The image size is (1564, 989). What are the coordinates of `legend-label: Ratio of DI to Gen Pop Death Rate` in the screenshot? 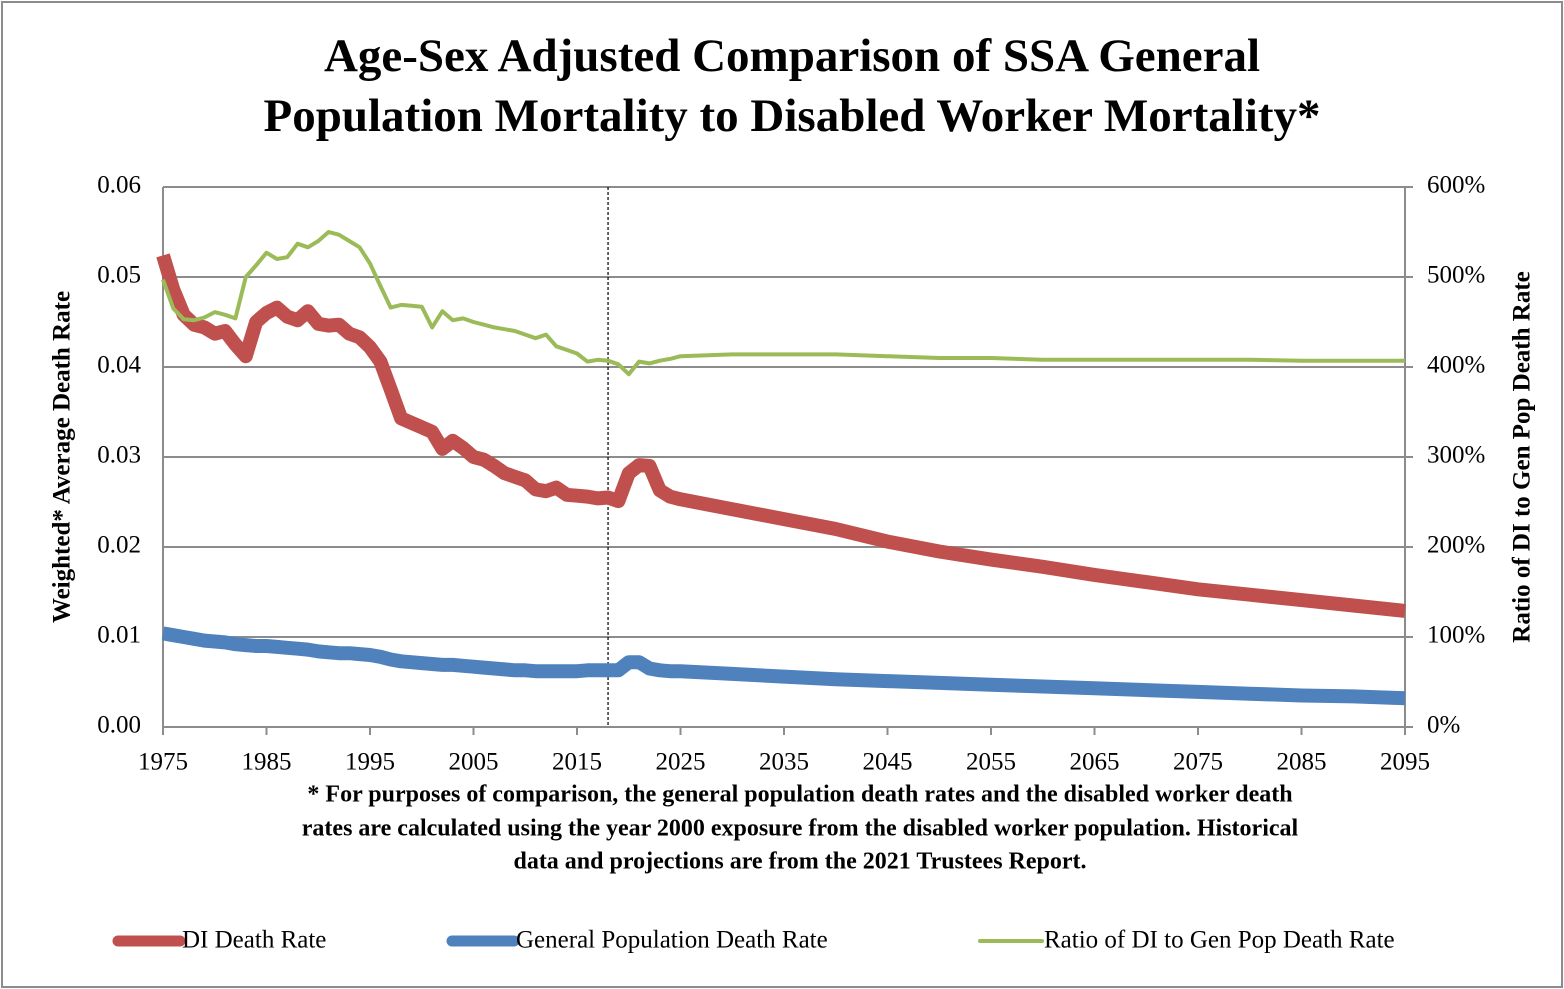 It's located at (1219, 940).